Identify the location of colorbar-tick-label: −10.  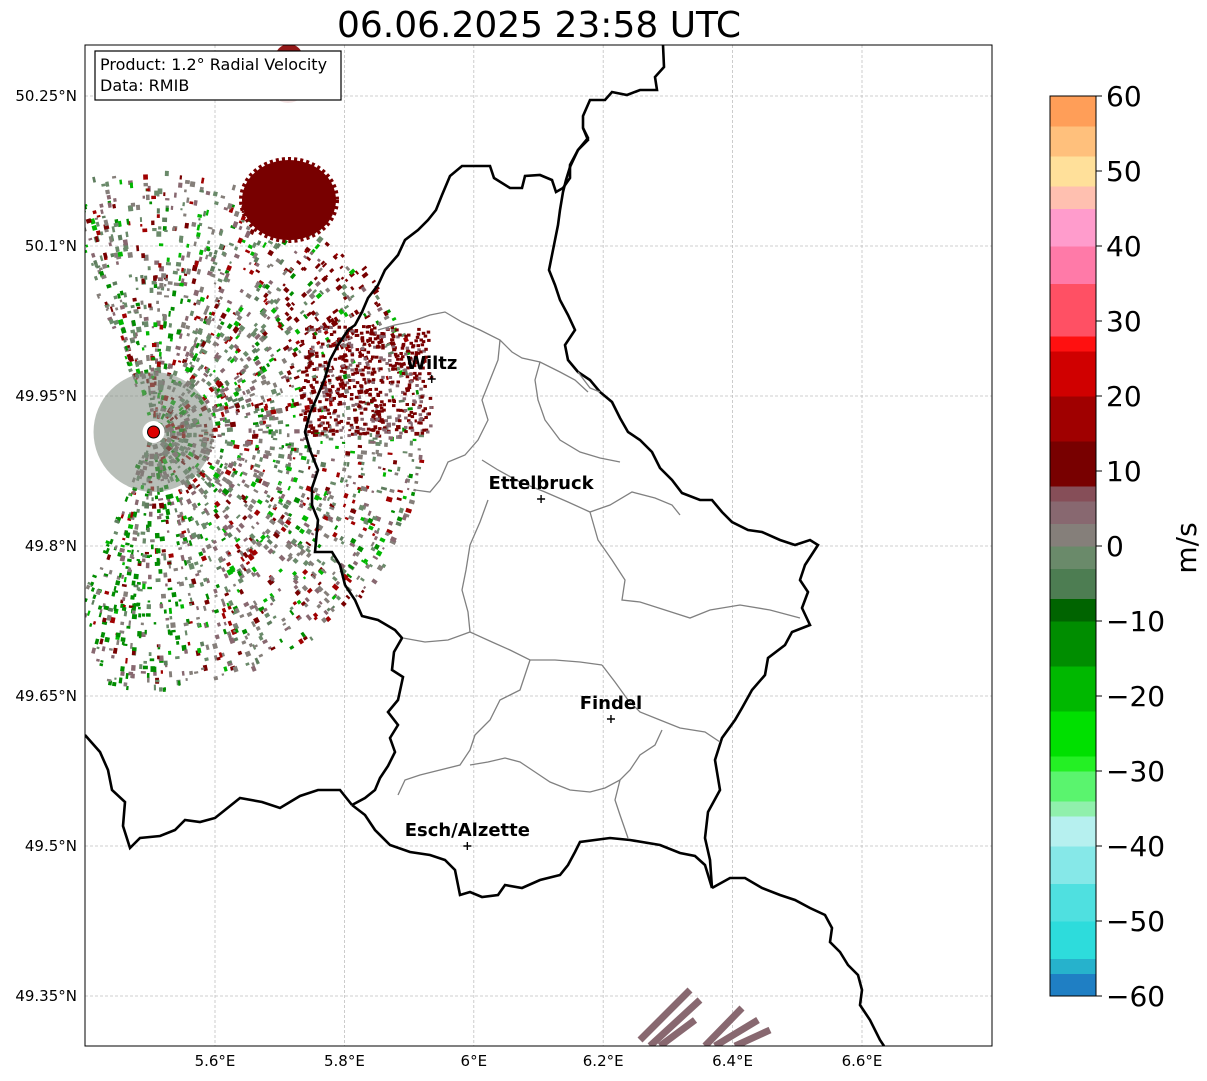
(1135, 621).